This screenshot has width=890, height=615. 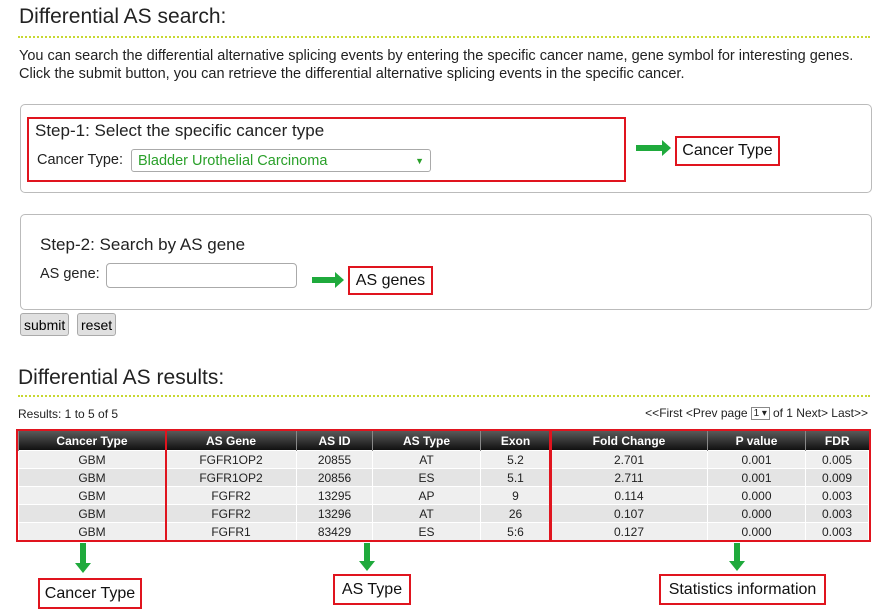 I want to click on table-cell: 26, so click(x=515, y=513).